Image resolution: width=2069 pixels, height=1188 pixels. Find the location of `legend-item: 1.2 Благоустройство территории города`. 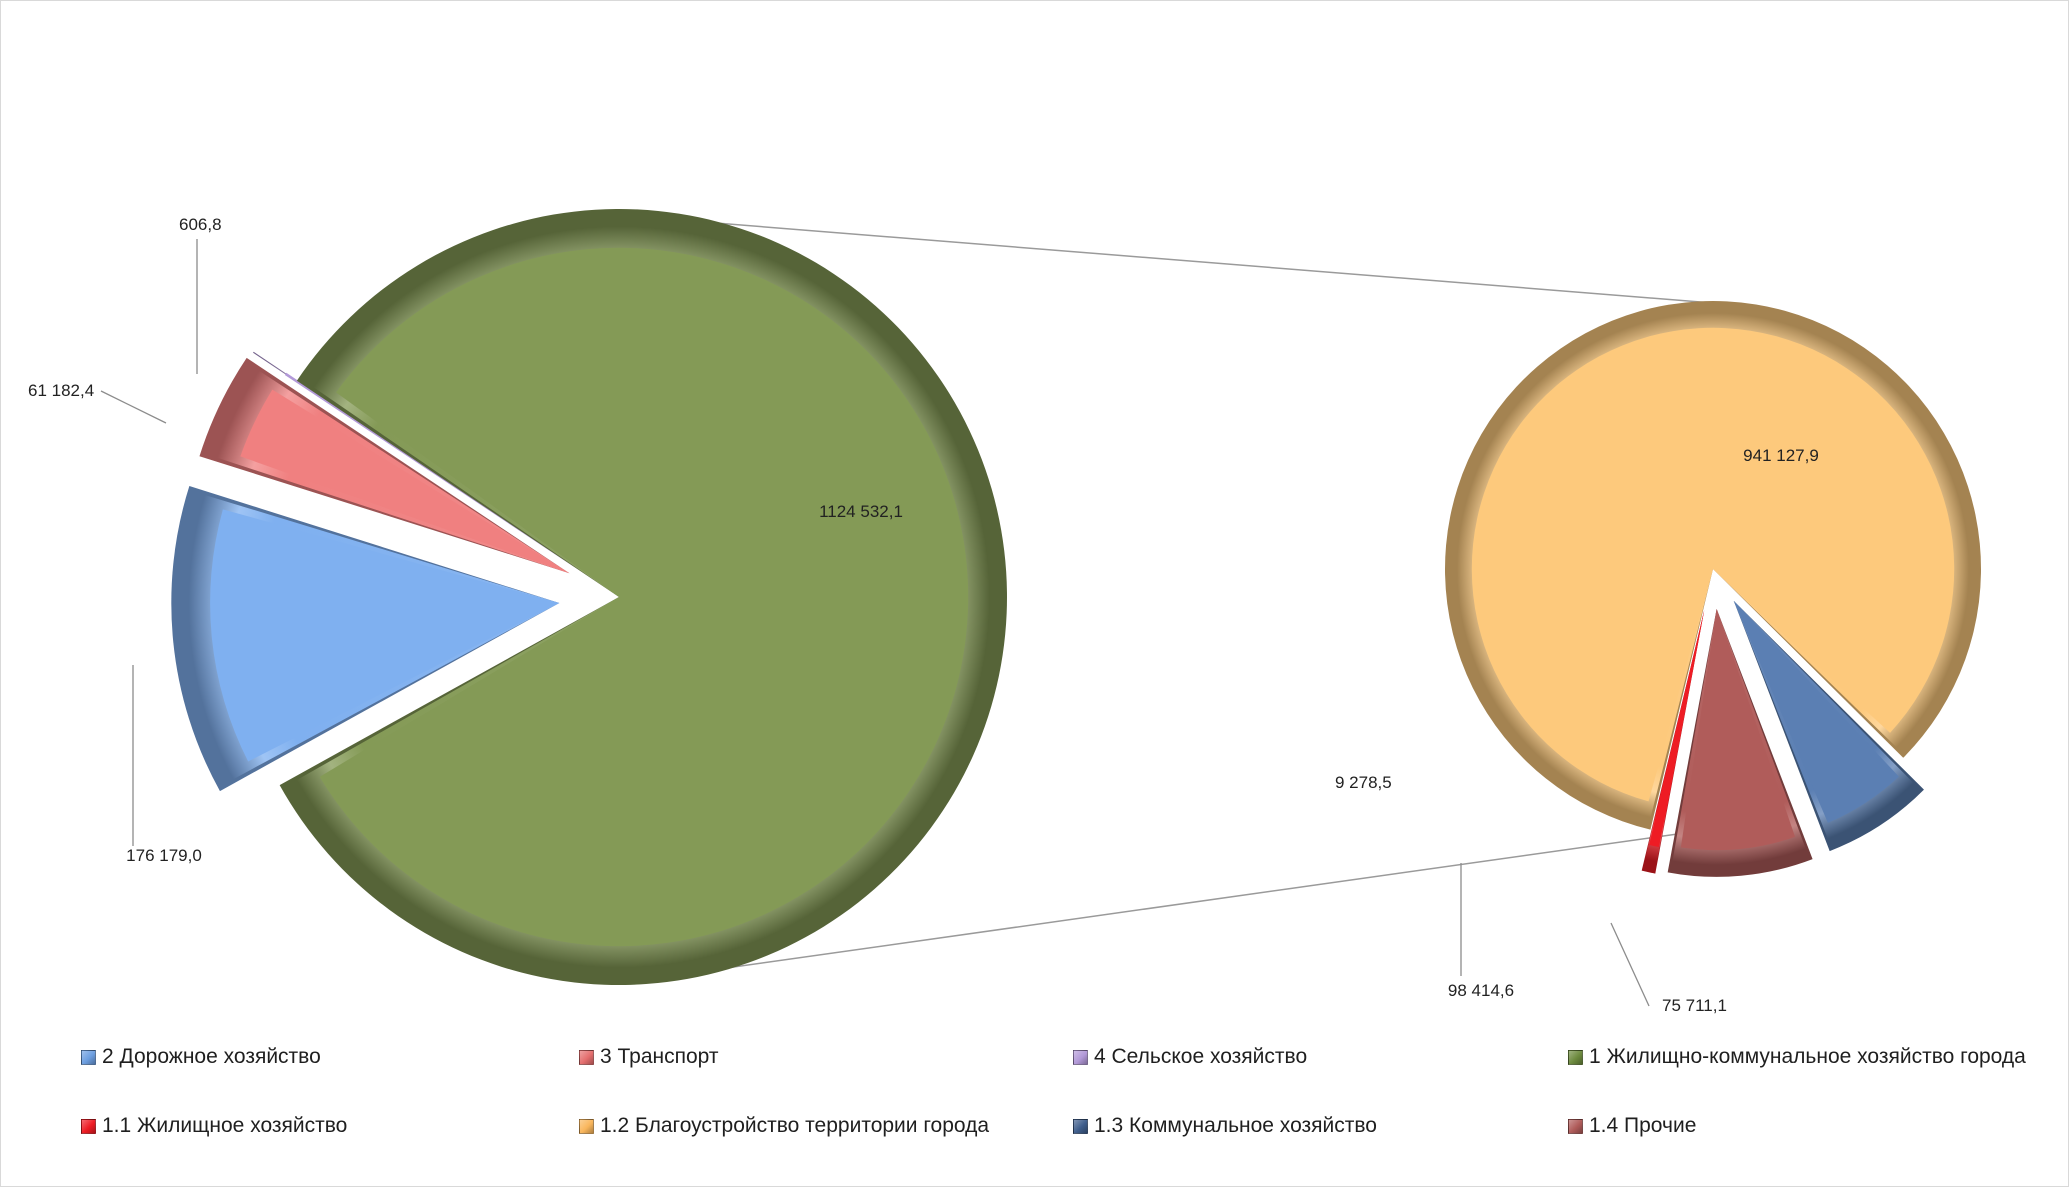

legend-item: 1.2 Благоустройство территории города is located at coordinates (784, 1126).